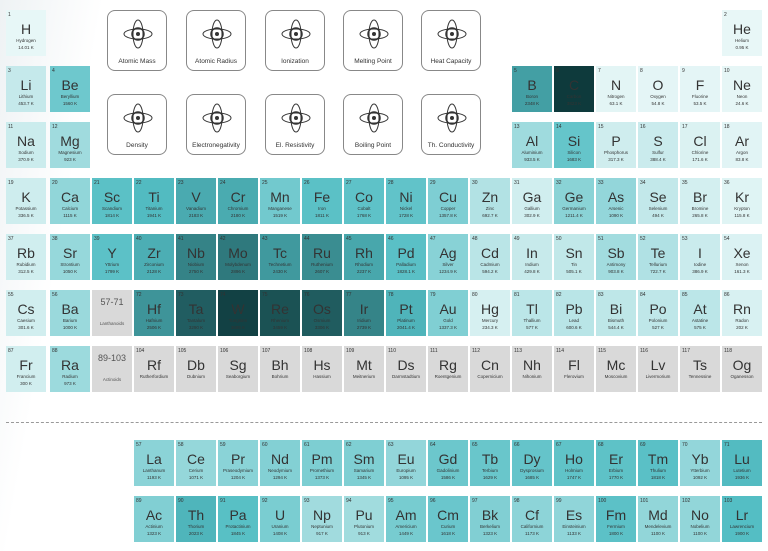 Image resolution: width=768 pixels, height=551 pixels. Describe the element at coordinates (196, 463) in the screenshot. I see `element-cell: 58 Ce Cerium 1071 K` at that location.